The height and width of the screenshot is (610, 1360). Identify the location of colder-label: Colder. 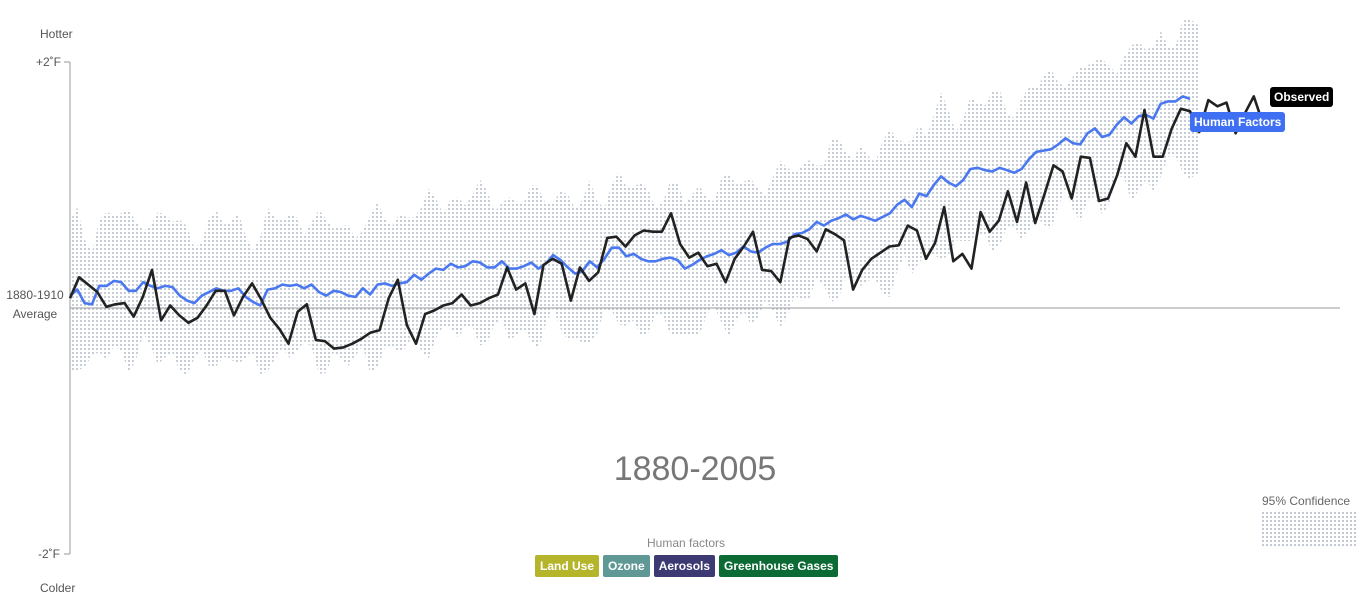
(58, 588).